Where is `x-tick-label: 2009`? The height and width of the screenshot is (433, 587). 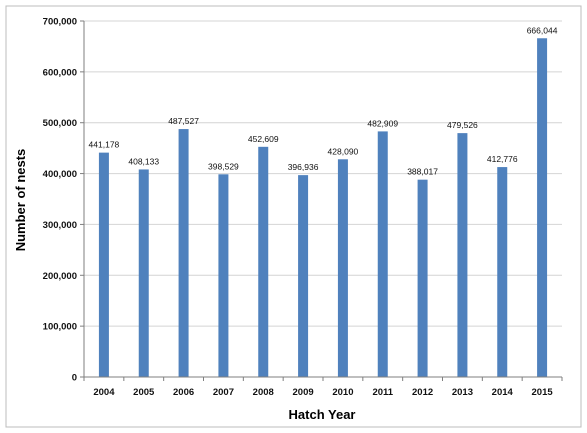
x-tick-label: 2009 is located at coordinates (303, 392).